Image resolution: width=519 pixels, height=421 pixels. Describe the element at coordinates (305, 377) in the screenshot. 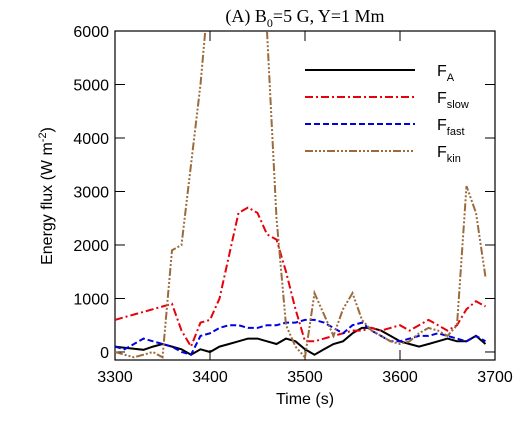

I see `x-tick-label: 3500` at that location.